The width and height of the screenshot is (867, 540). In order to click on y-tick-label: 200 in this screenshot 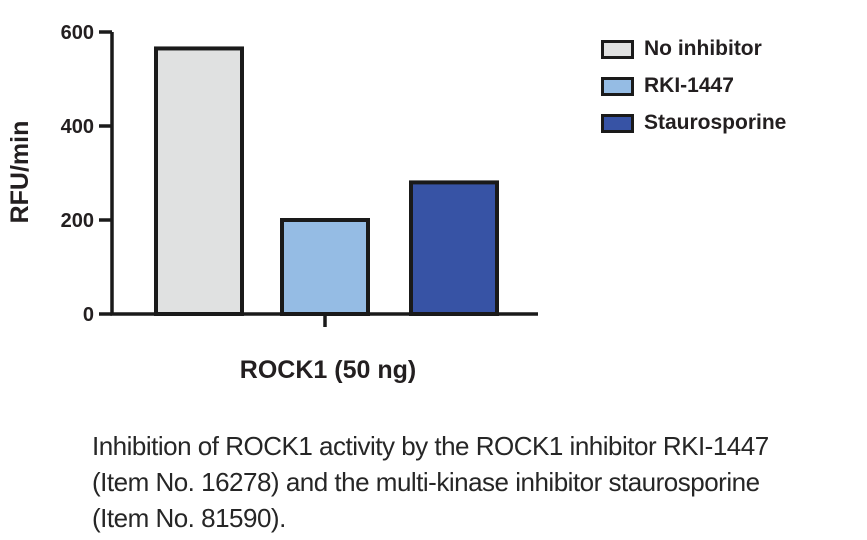, I will do `click(77, 221)`.